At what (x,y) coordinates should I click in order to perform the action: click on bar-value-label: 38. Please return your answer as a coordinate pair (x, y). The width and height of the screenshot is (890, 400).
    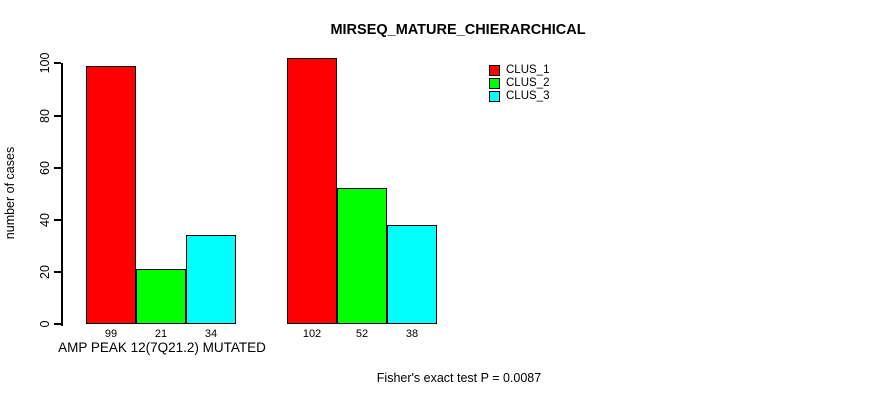
    Looking at the image, I should click on (412, 334).